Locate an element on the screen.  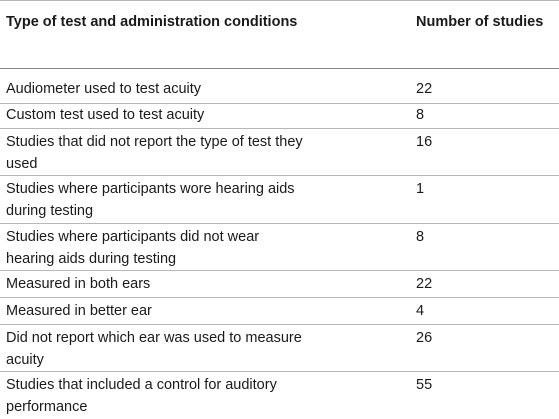
column-header-count: Number of studies is located at coordinates (480, 22).